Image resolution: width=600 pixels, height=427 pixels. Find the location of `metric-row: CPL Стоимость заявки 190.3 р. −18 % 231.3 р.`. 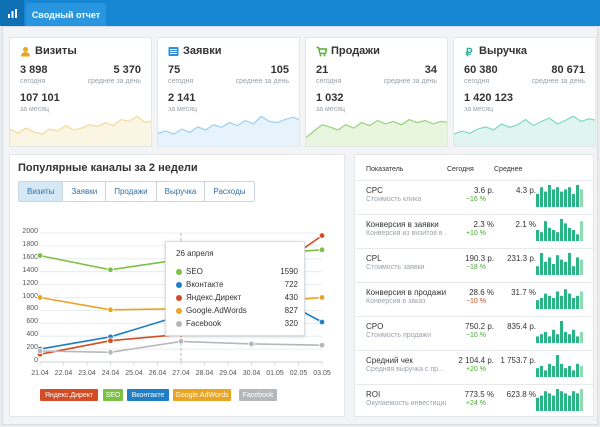

metric-row: CPL Стоимость заявки 190.3 р. −18 % 231.3 р. is located at coordinates (475, 265).